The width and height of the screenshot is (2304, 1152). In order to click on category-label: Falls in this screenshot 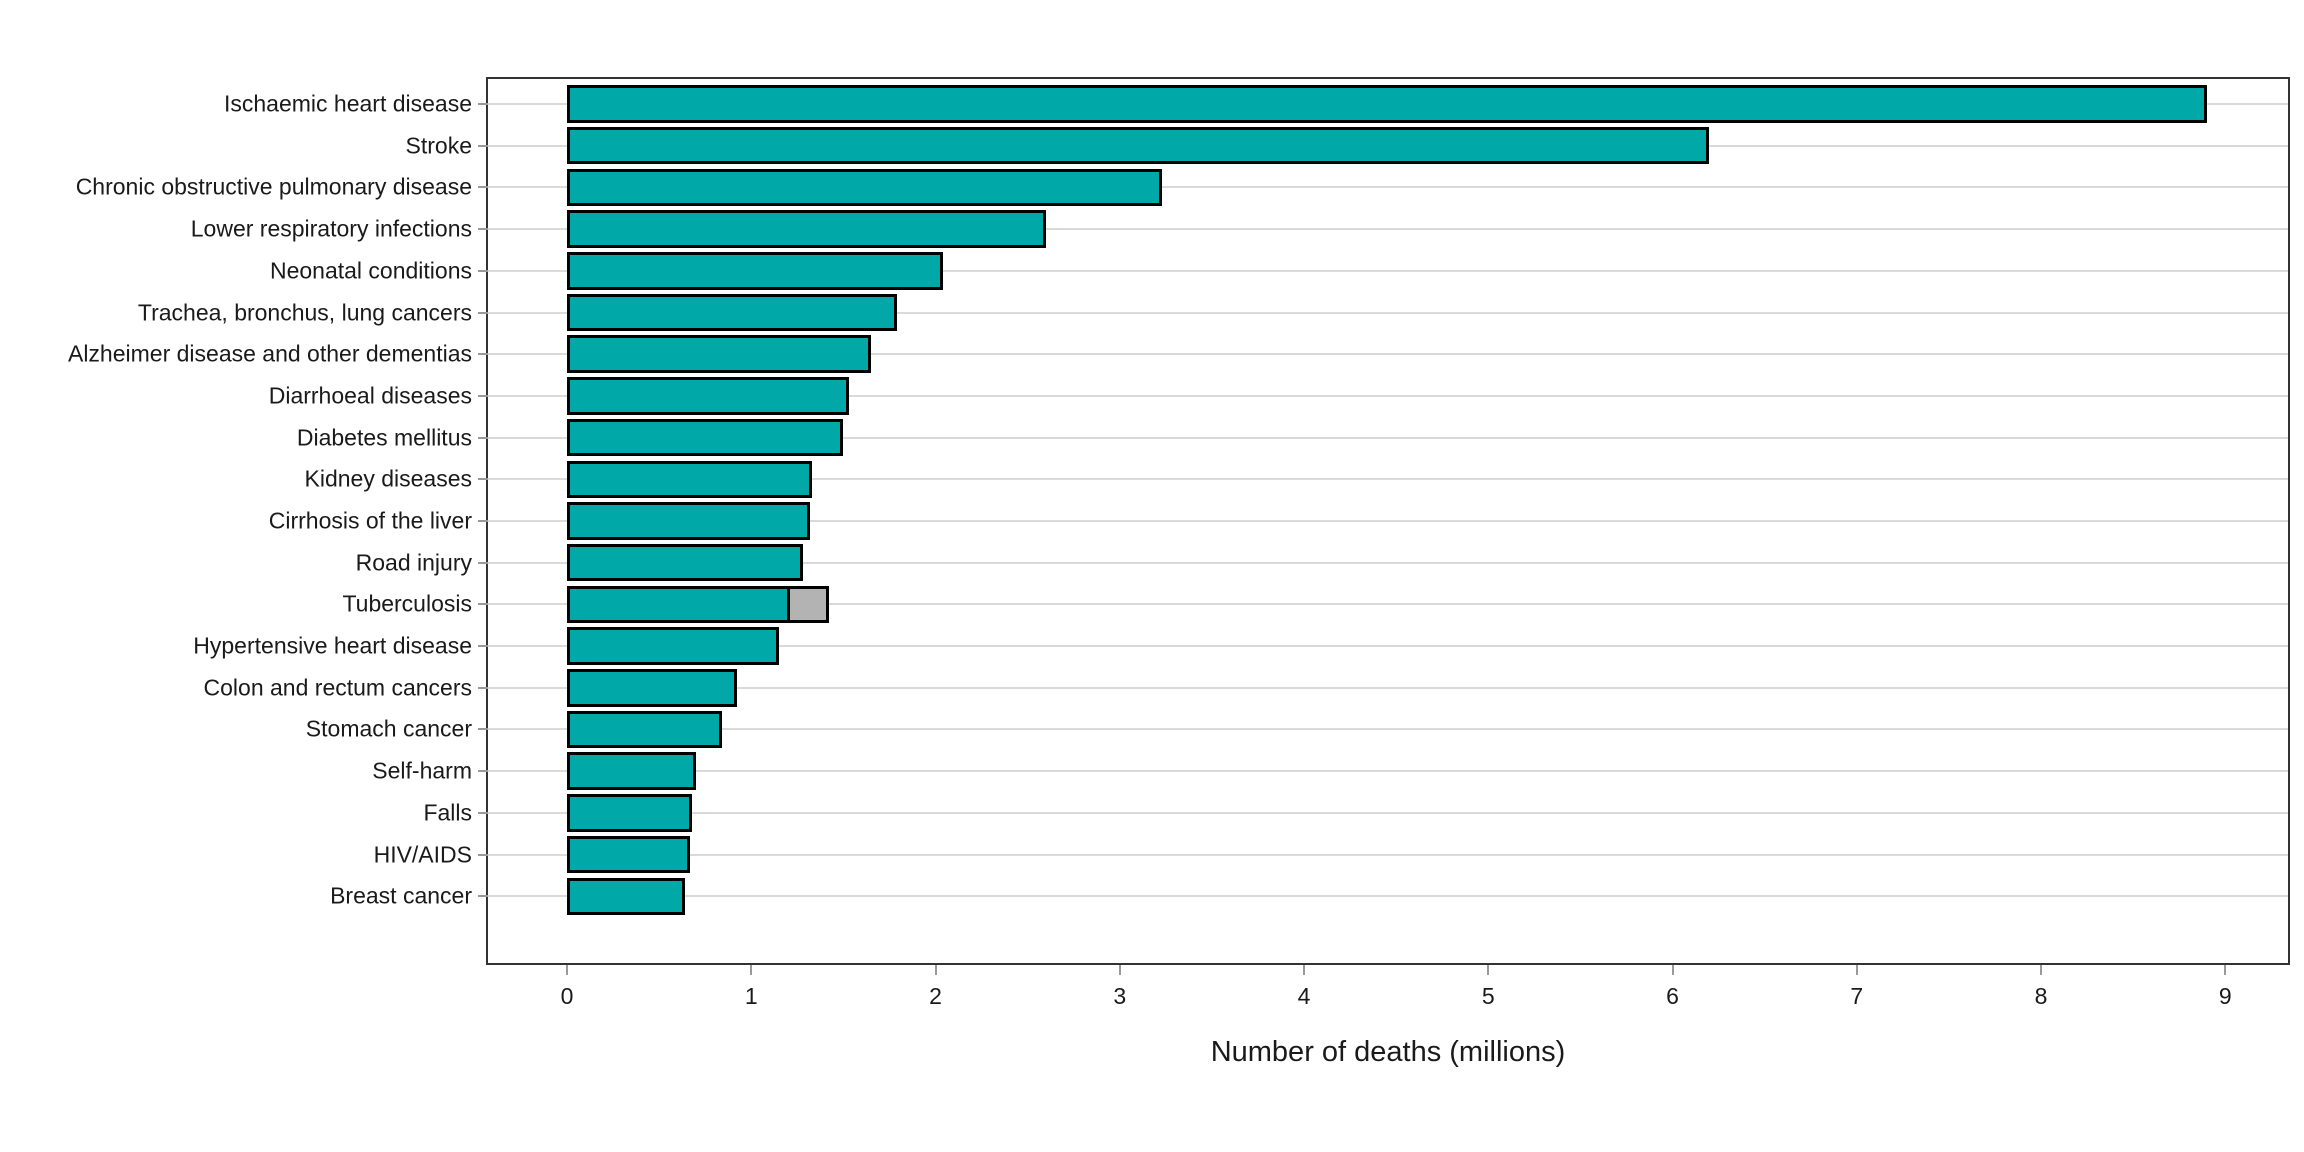, I will do `click(447, 812)`.